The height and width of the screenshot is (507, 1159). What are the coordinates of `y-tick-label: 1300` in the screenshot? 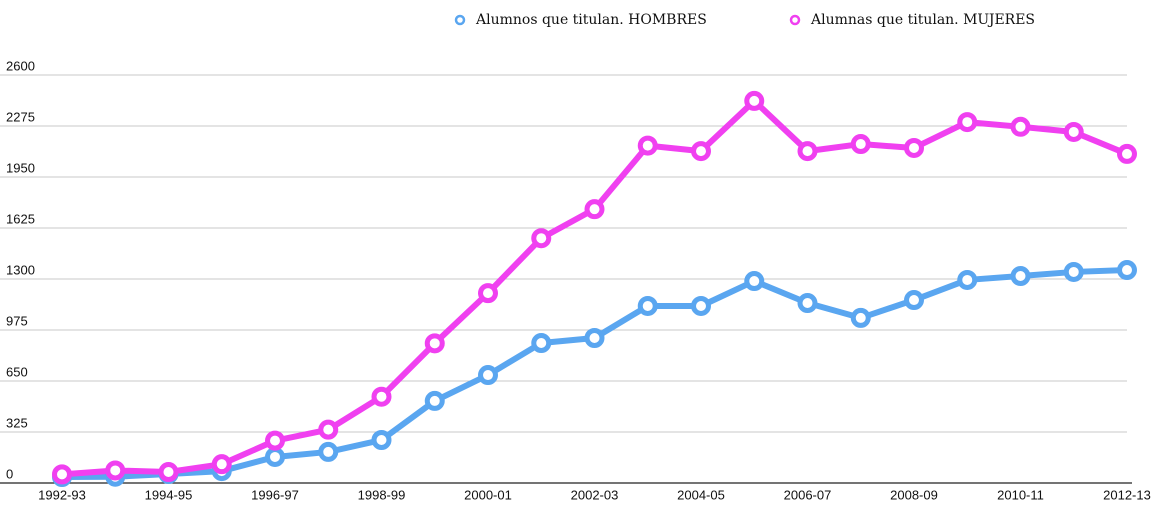 It's located at (20, 269).